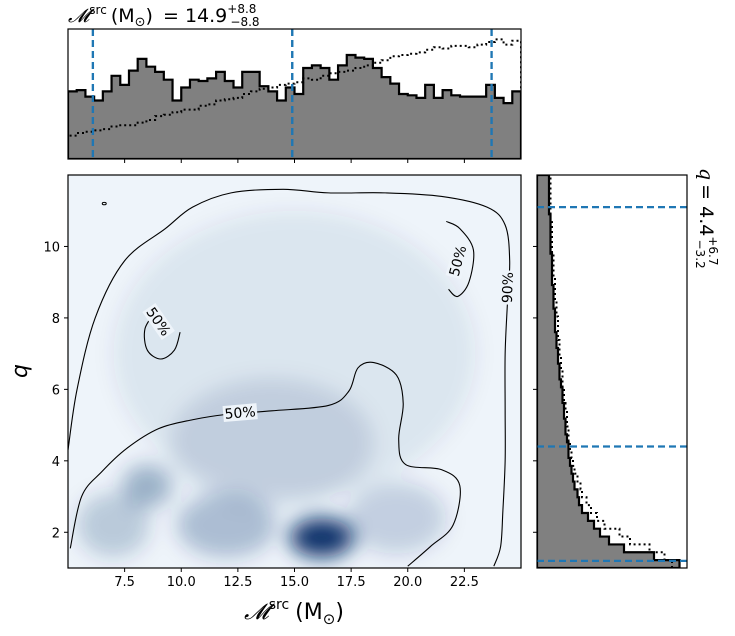 The width and height of the screenshot is (735, 636). I want to click on x-tick-label: 7.5, so click(124, 582).